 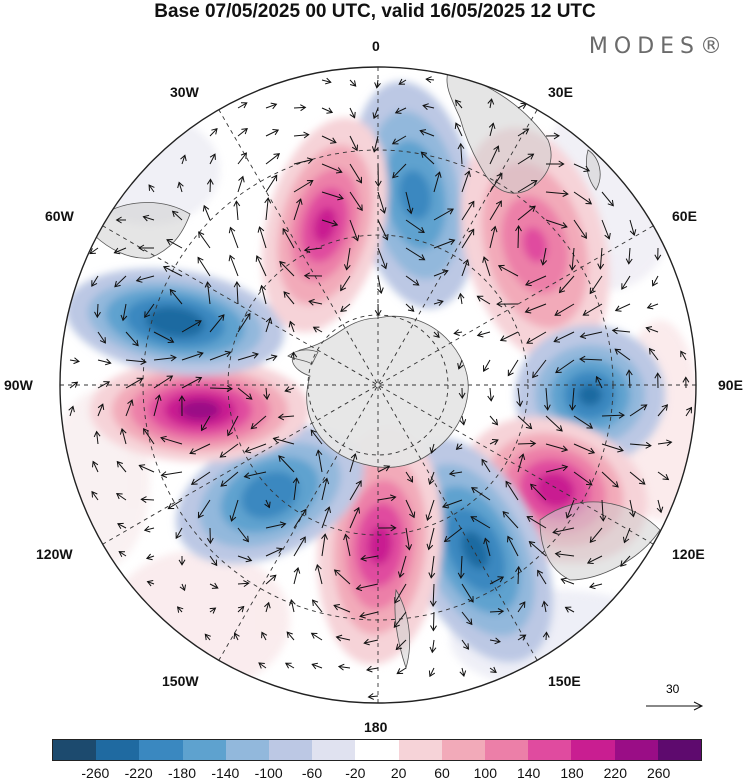 What do you see at coordinates (312, 773) in the screenshot?
I see `colorbar-tick-label: -60` at bounding box center [312, 773].